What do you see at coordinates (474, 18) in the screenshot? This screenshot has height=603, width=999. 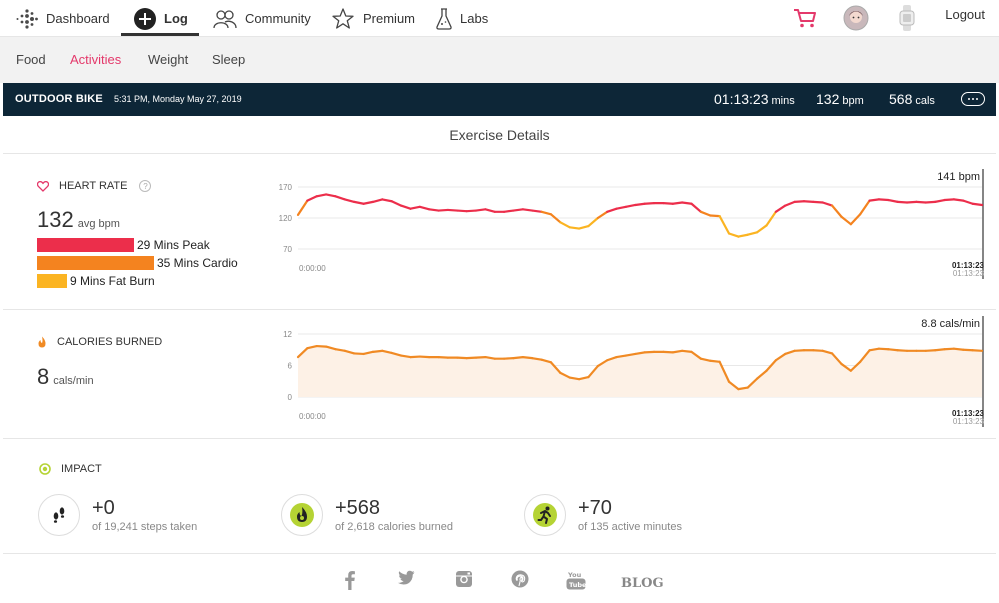 I see `nav-labs-label: Labs` at bounding box center [474, 18].